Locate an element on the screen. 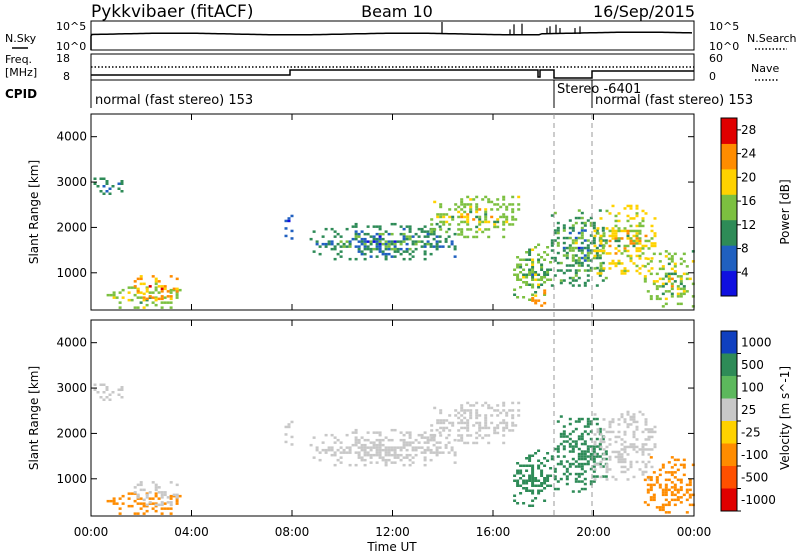 Image resolution: width=800 pixels, height=554 pixels. x-tick-label: 08:00 is located at coordinates (292, 532).